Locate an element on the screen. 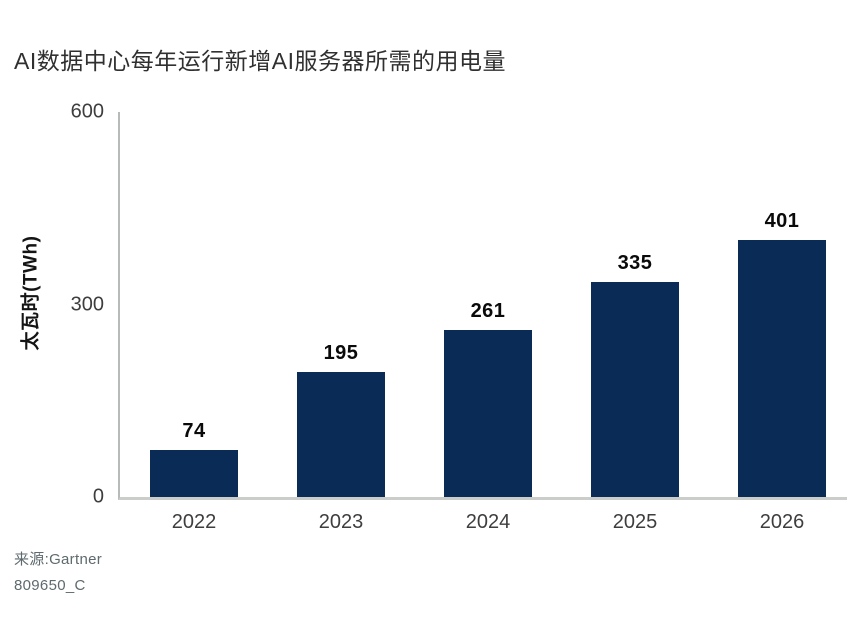 The width and height of the screenshot is (849, 637). bar-2025 is located at coordinates (635, 389).